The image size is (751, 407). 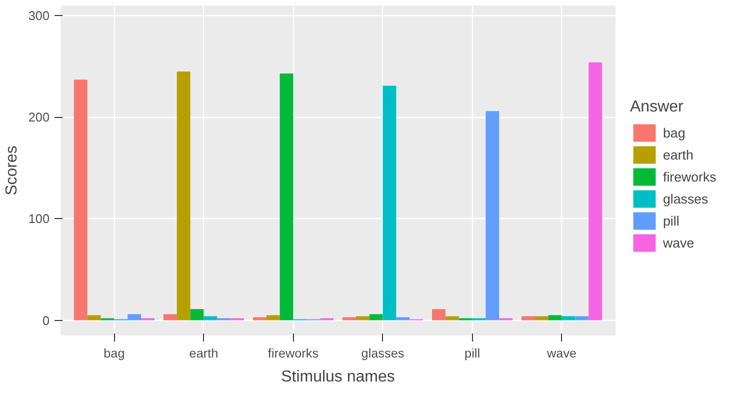 What do you see at coordinates (39, 16) in the screenshot?
I see `y-tick-label: 300` at bounding box center [39, 16].